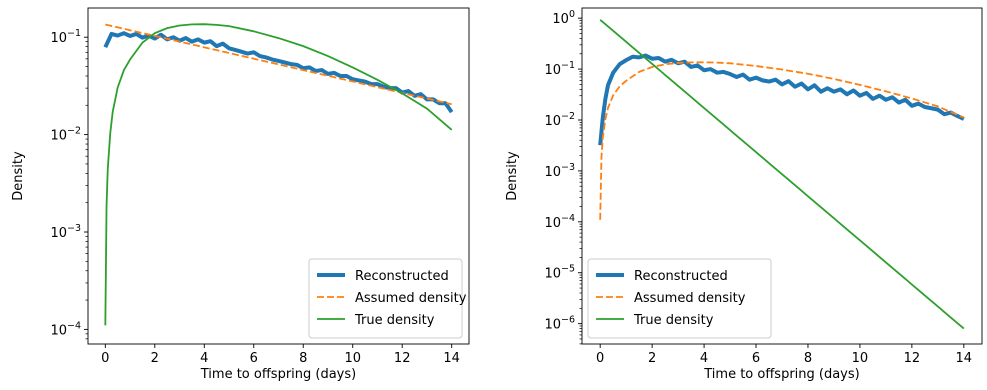  What do you see at coordinates (563, 18) in the screenshot?
I see `y-tick-label: 10⁰` at bounding box center [563, 18].